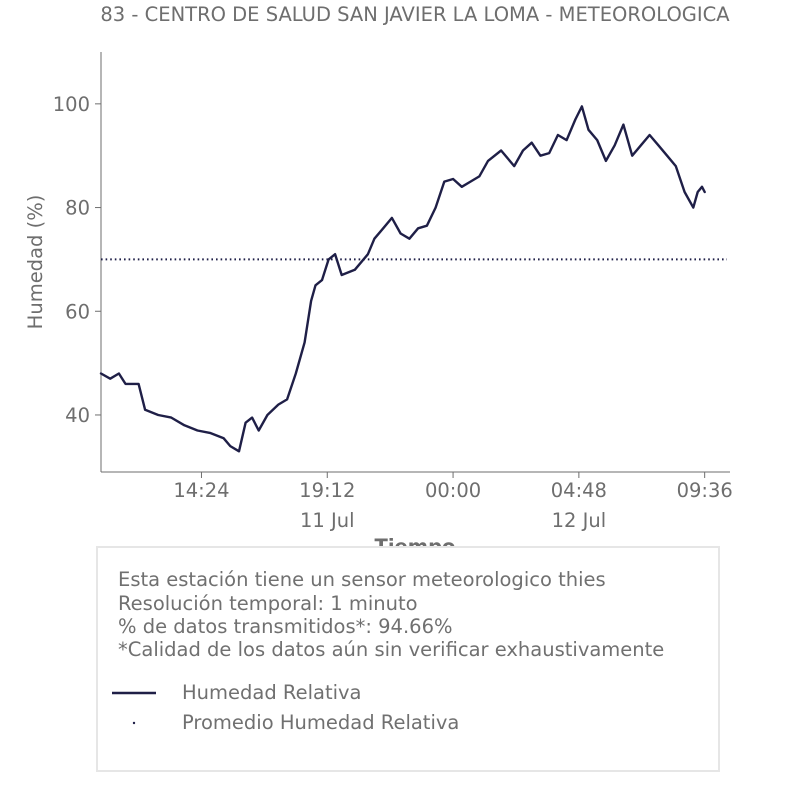 This screenshot has width=806, height=806. Describe the element at coordinates (77, 415) in the screenshot. I see `y-tick-label: 40` at that location.